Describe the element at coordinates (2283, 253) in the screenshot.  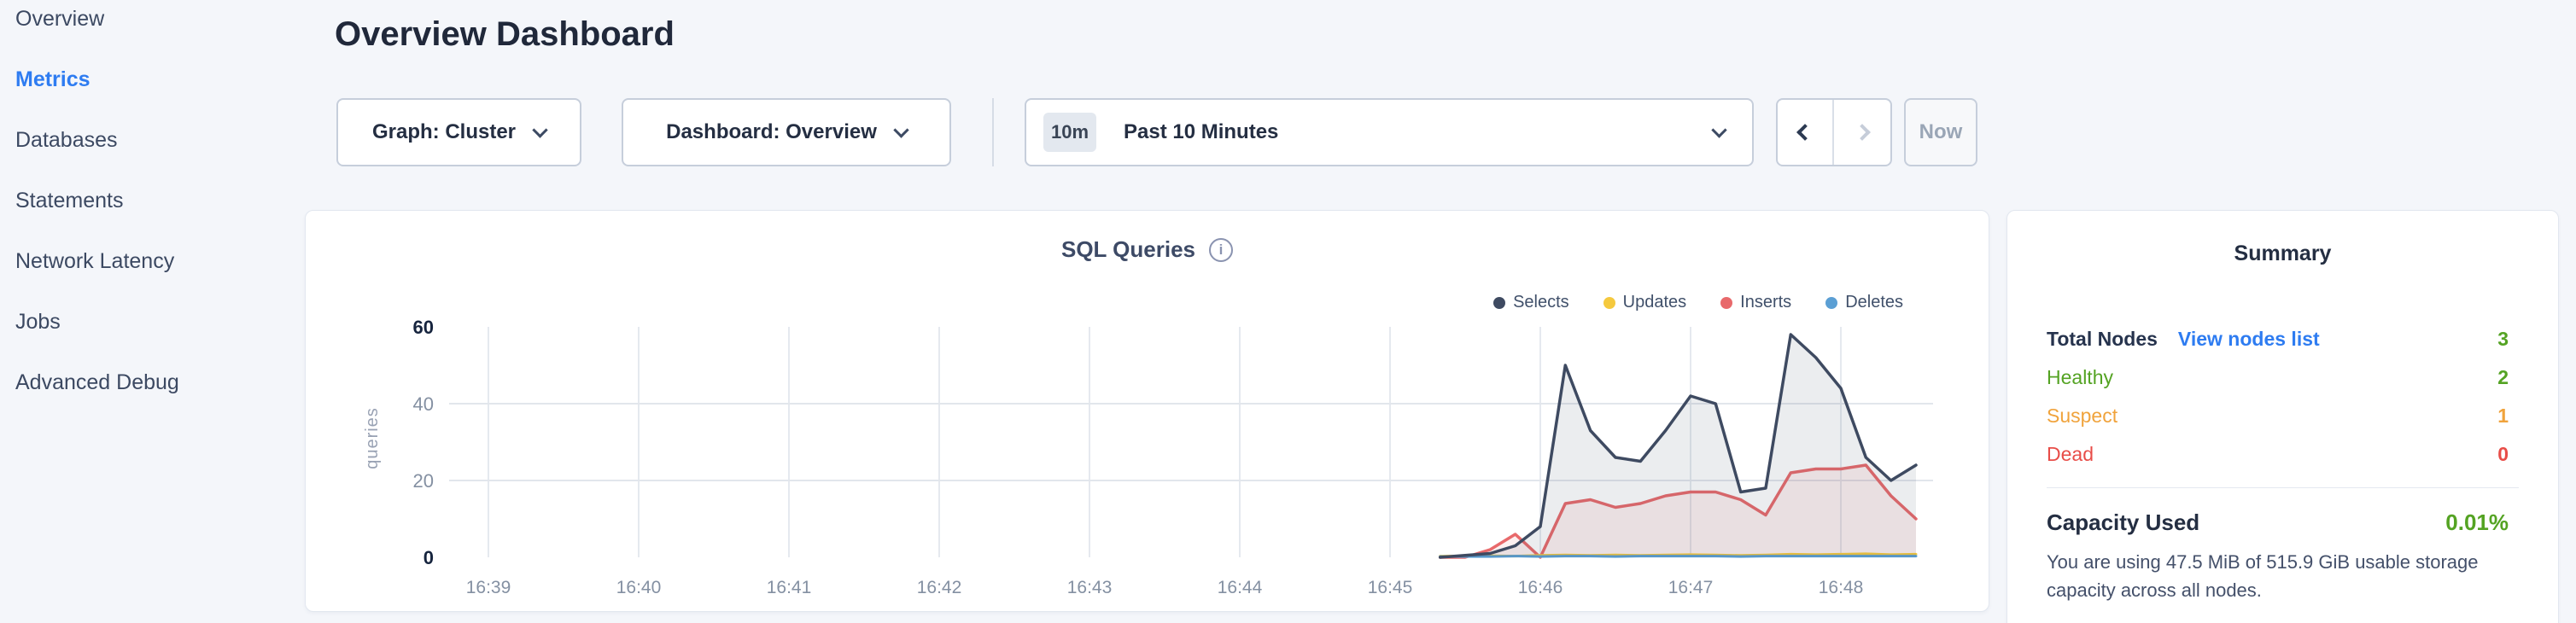
I see `summary-title: Summary` at that location.